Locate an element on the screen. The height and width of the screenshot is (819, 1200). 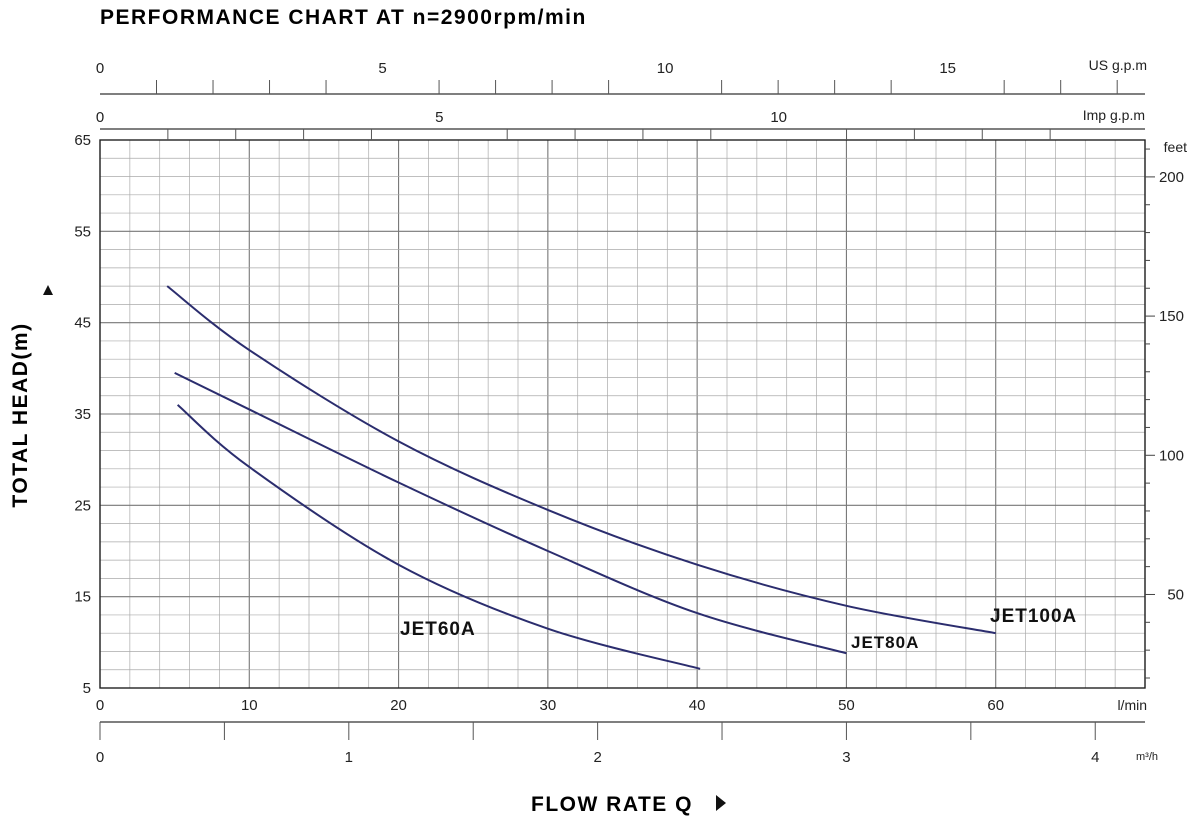
x-axis-arrow-icon is located at coordinates (721, 803).